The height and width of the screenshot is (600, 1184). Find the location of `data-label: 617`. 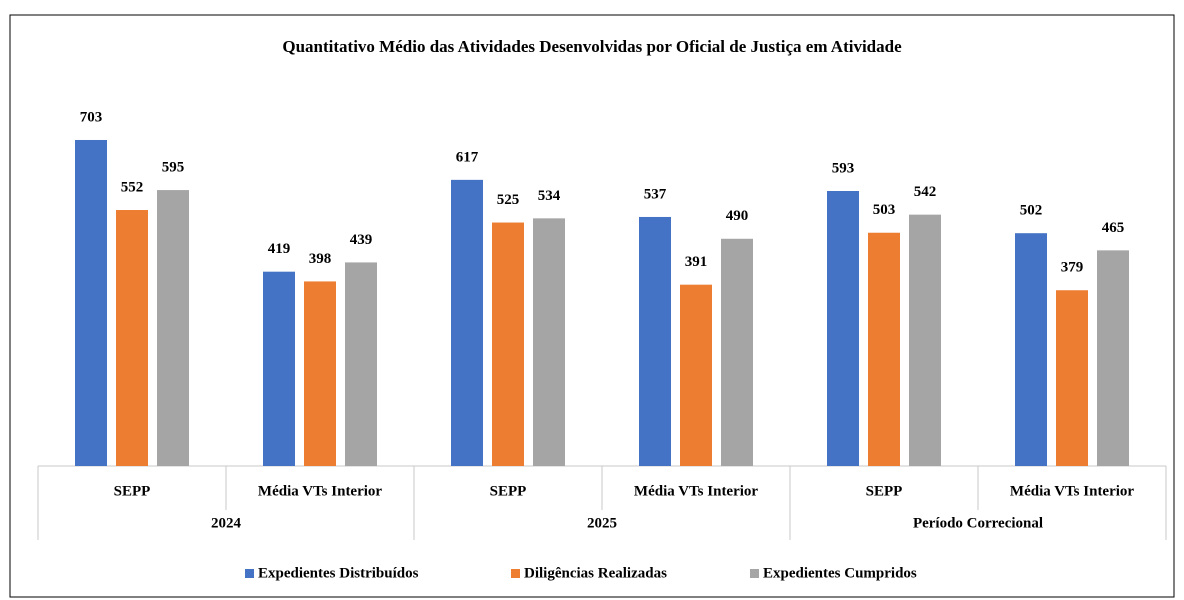

data-label: 617 is located at coordinates (467, 157).